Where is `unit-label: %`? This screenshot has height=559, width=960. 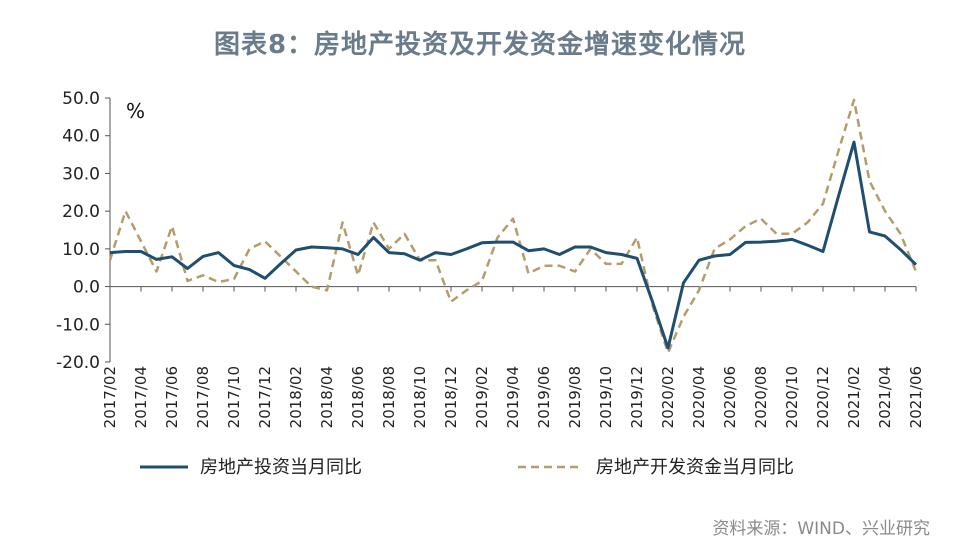
unit-label: % is located at coordinates (135, 111).